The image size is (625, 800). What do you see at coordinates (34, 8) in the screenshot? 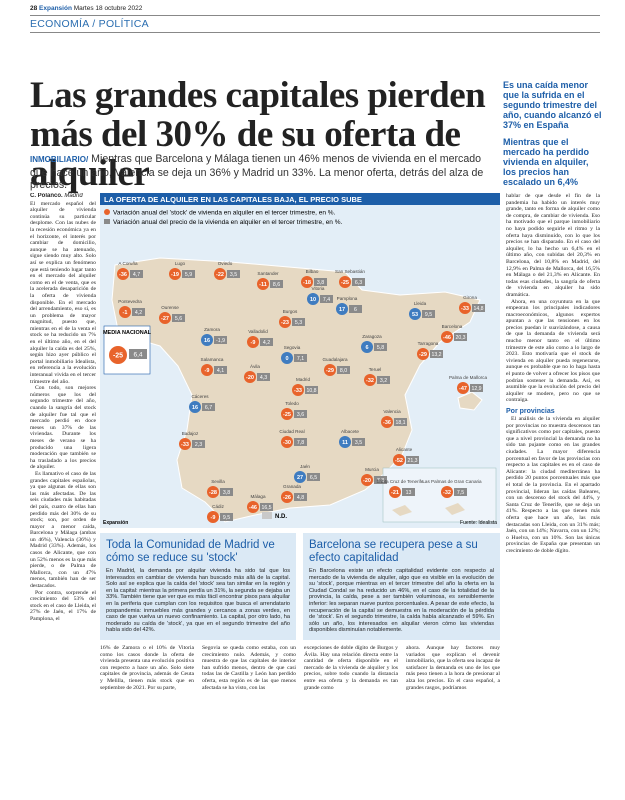
I see `page-number: 28` at bounding box center [34, 8].